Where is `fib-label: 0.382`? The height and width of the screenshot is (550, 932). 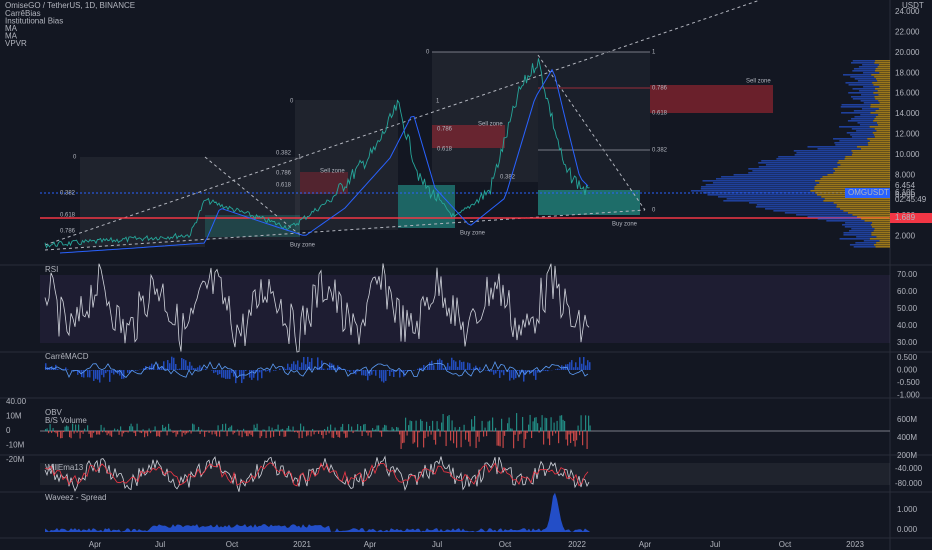
fib-label: 0.382 is located at coordinates (508, 178).